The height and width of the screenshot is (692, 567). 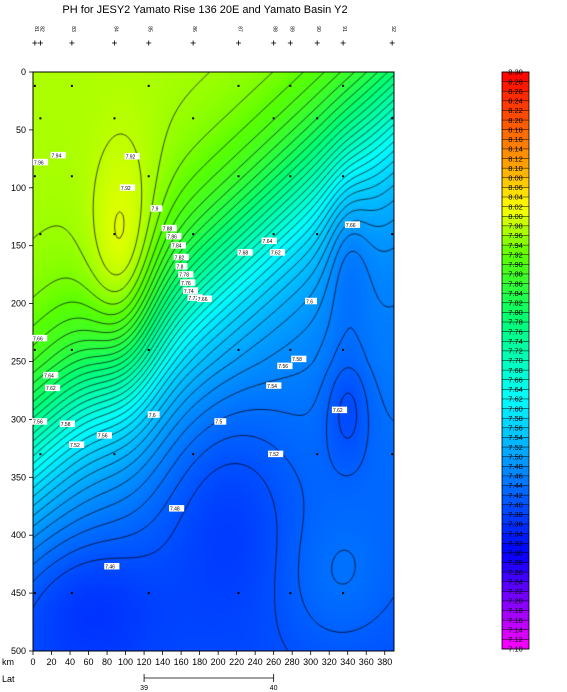 What do you see at coordinates (515, 129) in the screenshot?
I see `colorbar-label: 8.18` at bounding box center [515, 129].